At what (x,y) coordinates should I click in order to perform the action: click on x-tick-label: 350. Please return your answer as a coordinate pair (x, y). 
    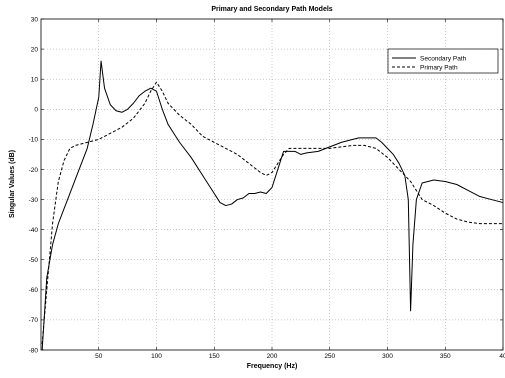
    Looking at the image, I should click on (445, 356).